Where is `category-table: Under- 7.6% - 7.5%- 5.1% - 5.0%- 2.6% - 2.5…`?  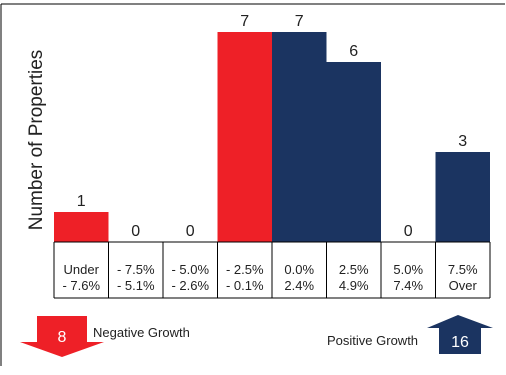
category-table: Under- 7.6% - 7.5%- 5.1% - 5.0%- 2.6% - 2.5… is located at coordinates (272, 270).